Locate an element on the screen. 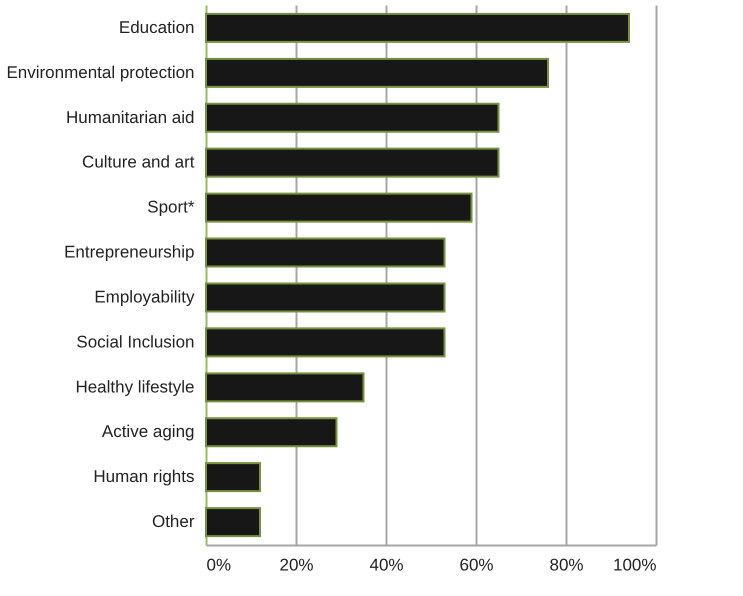 The width and height of the screenshot is (743, 596). y-tick-label: Social Inclusion is located at coordinates (135, 342).